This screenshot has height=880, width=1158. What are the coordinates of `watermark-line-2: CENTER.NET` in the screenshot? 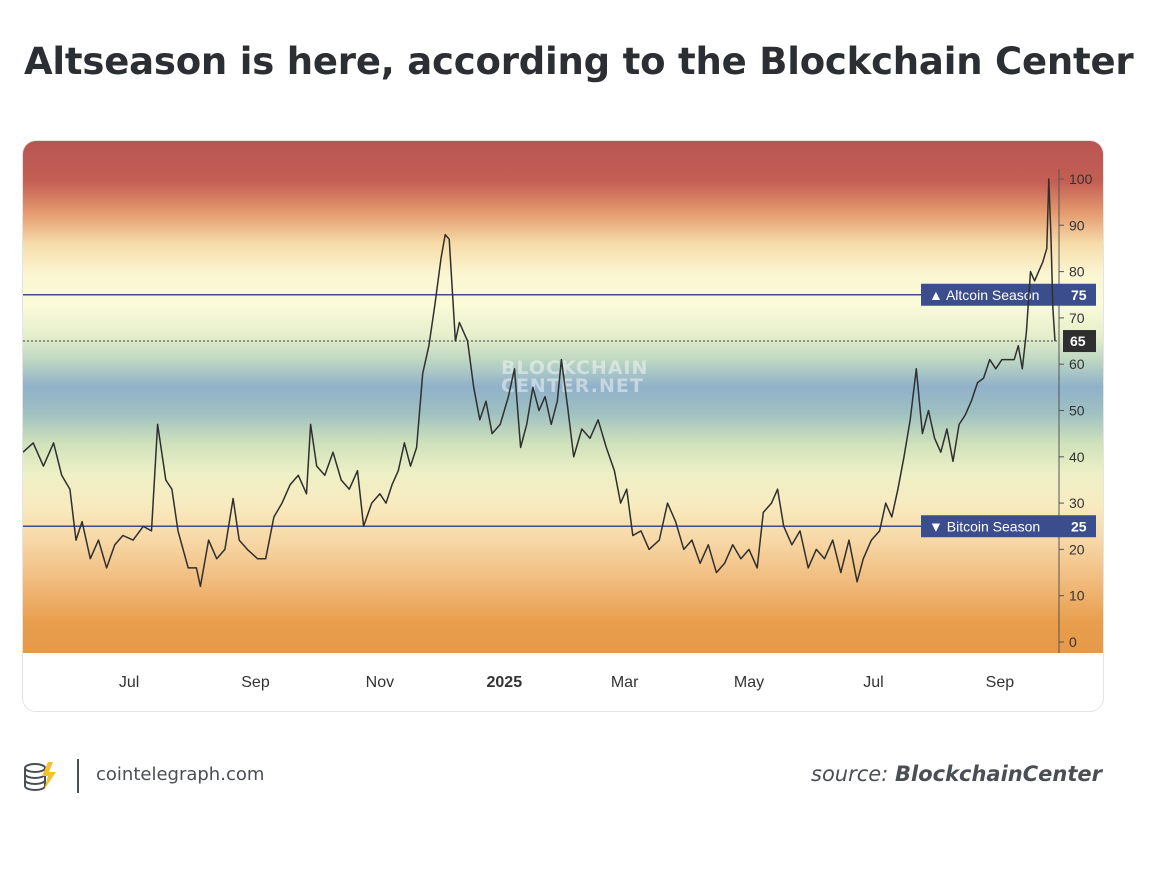 It's located at (572, 386).